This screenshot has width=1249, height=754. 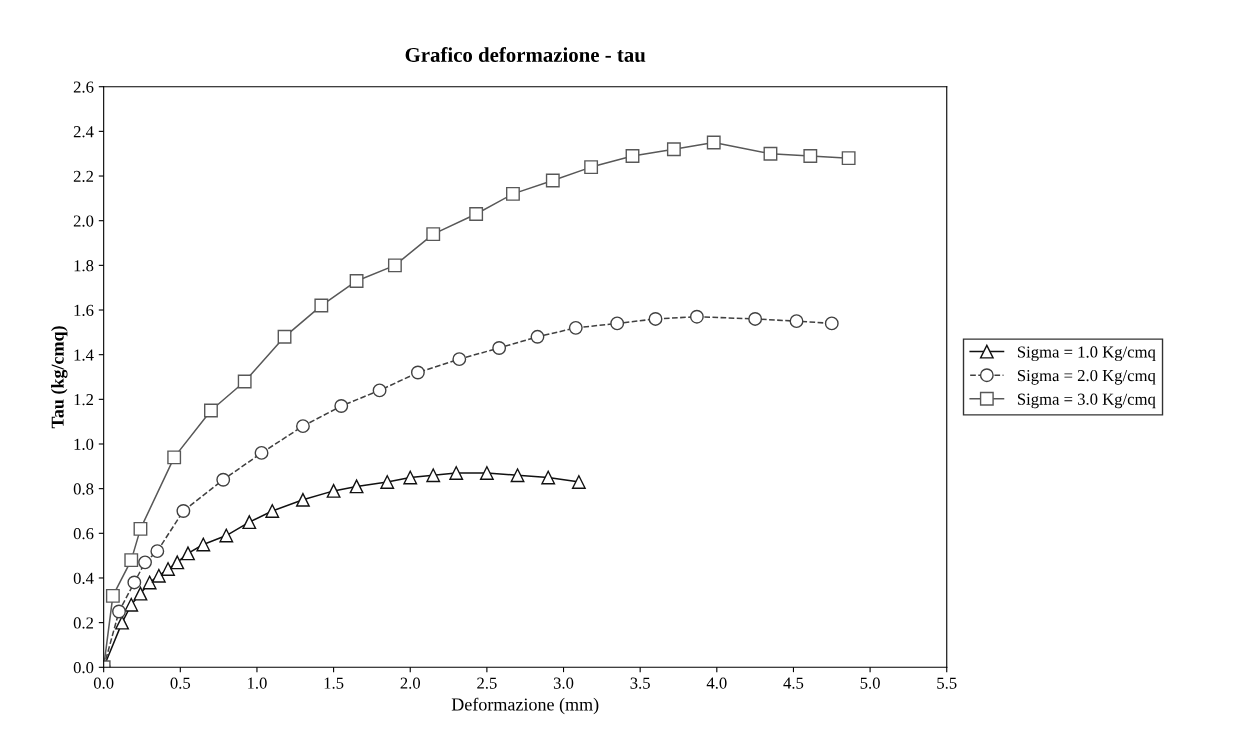 I want to click on y-tick-label: 2.2, so click(x=83, y=176).